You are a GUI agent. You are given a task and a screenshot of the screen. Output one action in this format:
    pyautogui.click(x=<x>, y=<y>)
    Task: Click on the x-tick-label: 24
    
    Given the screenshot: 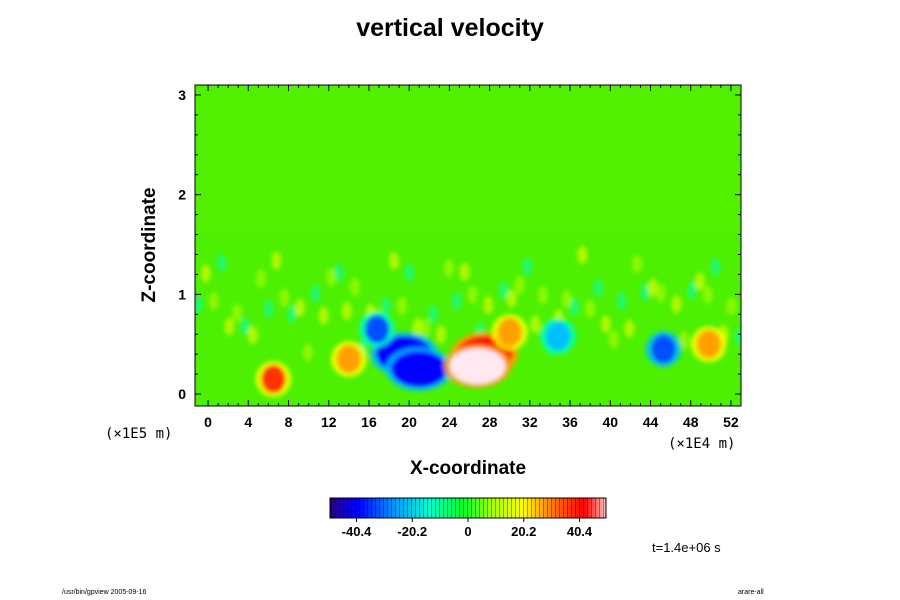 What is the action you would take?
    pyautogui.click(x=450, y=422)
    